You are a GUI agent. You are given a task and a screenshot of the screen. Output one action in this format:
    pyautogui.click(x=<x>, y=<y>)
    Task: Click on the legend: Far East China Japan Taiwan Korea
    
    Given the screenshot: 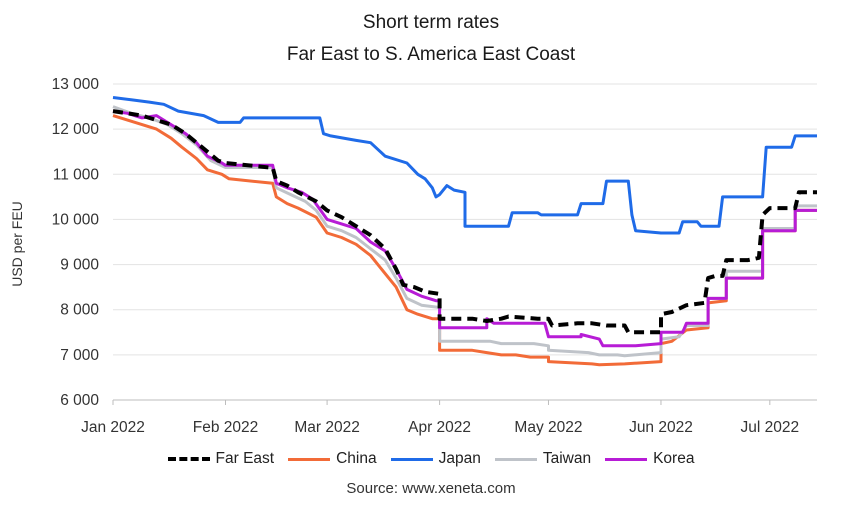 What is the action you would take?
    pyautogui.click(x=431, y=459)
    